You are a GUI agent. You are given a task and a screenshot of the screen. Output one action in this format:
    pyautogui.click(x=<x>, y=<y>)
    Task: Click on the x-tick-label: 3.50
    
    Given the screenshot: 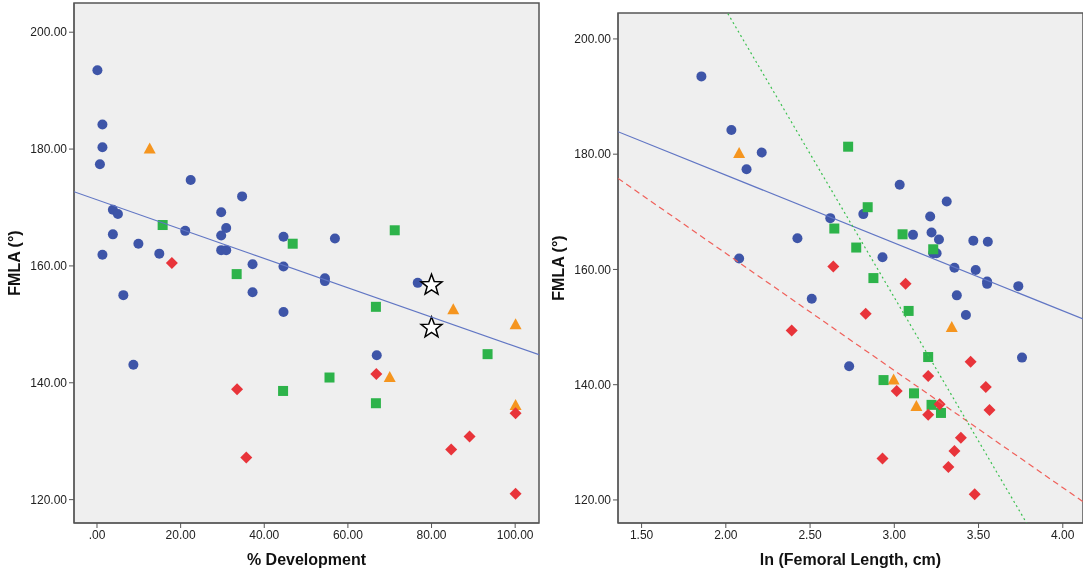 What is the action you would take?
    pyautogui.click(x=978, y=534)
    